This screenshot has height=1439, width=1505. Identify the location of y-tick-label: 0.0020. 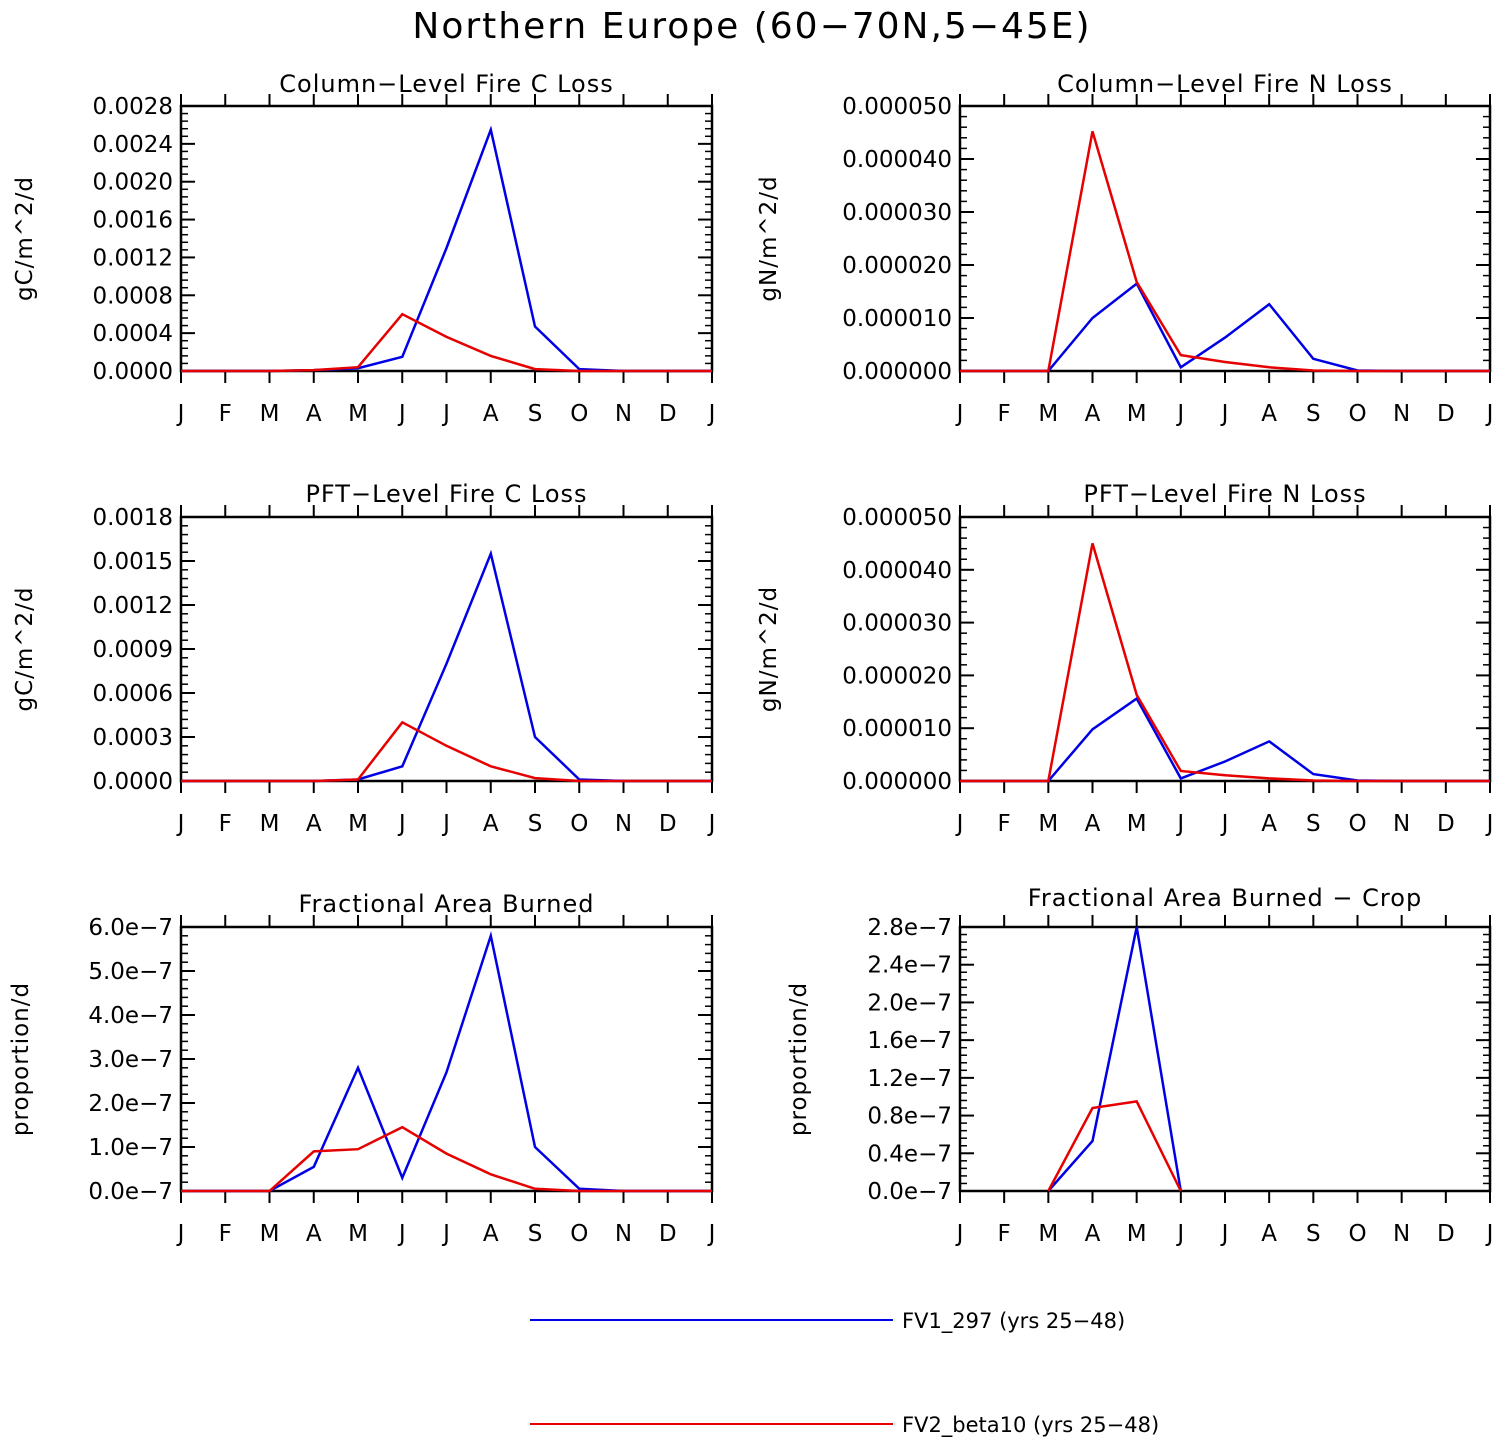
(133, 183).